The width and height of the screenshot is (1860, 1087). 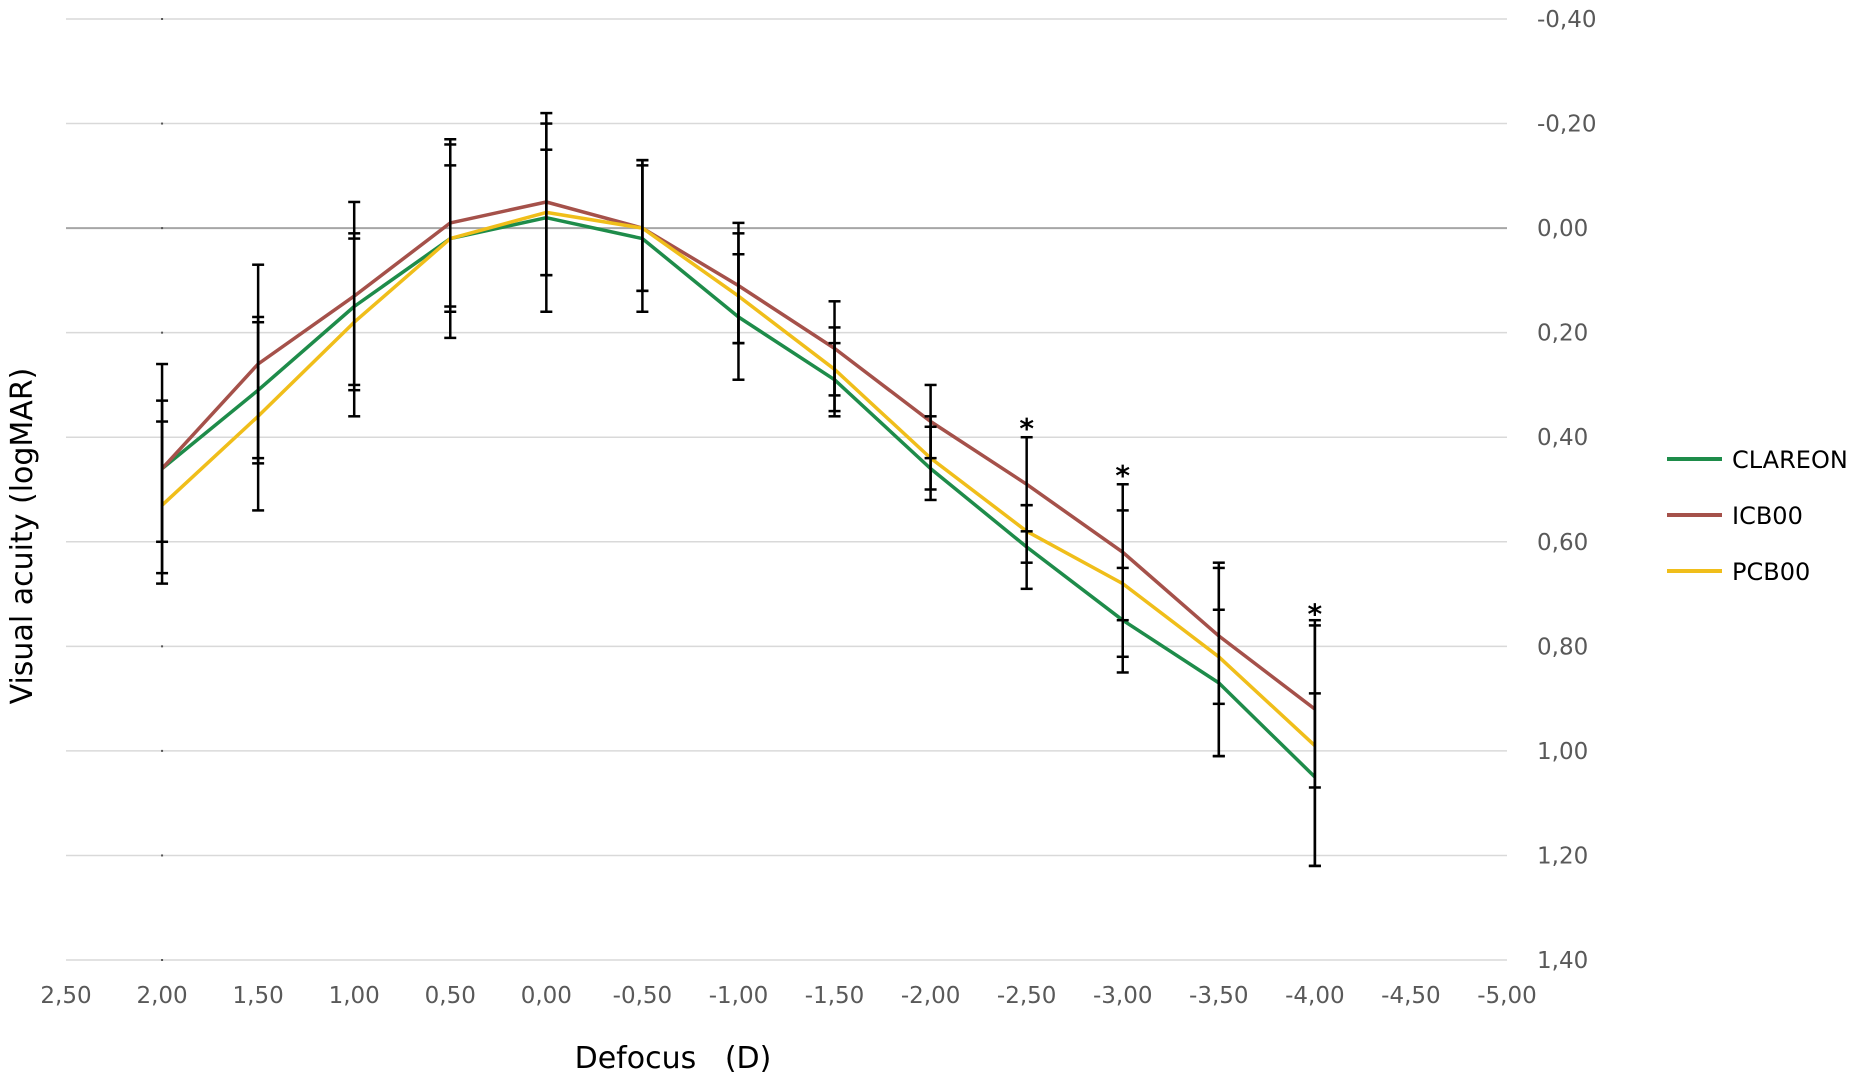 What do you see at coordinates (1562, 334) in the screenshot?
I see `y-tick-label: 0,20` at bounding box center [1562, 334].